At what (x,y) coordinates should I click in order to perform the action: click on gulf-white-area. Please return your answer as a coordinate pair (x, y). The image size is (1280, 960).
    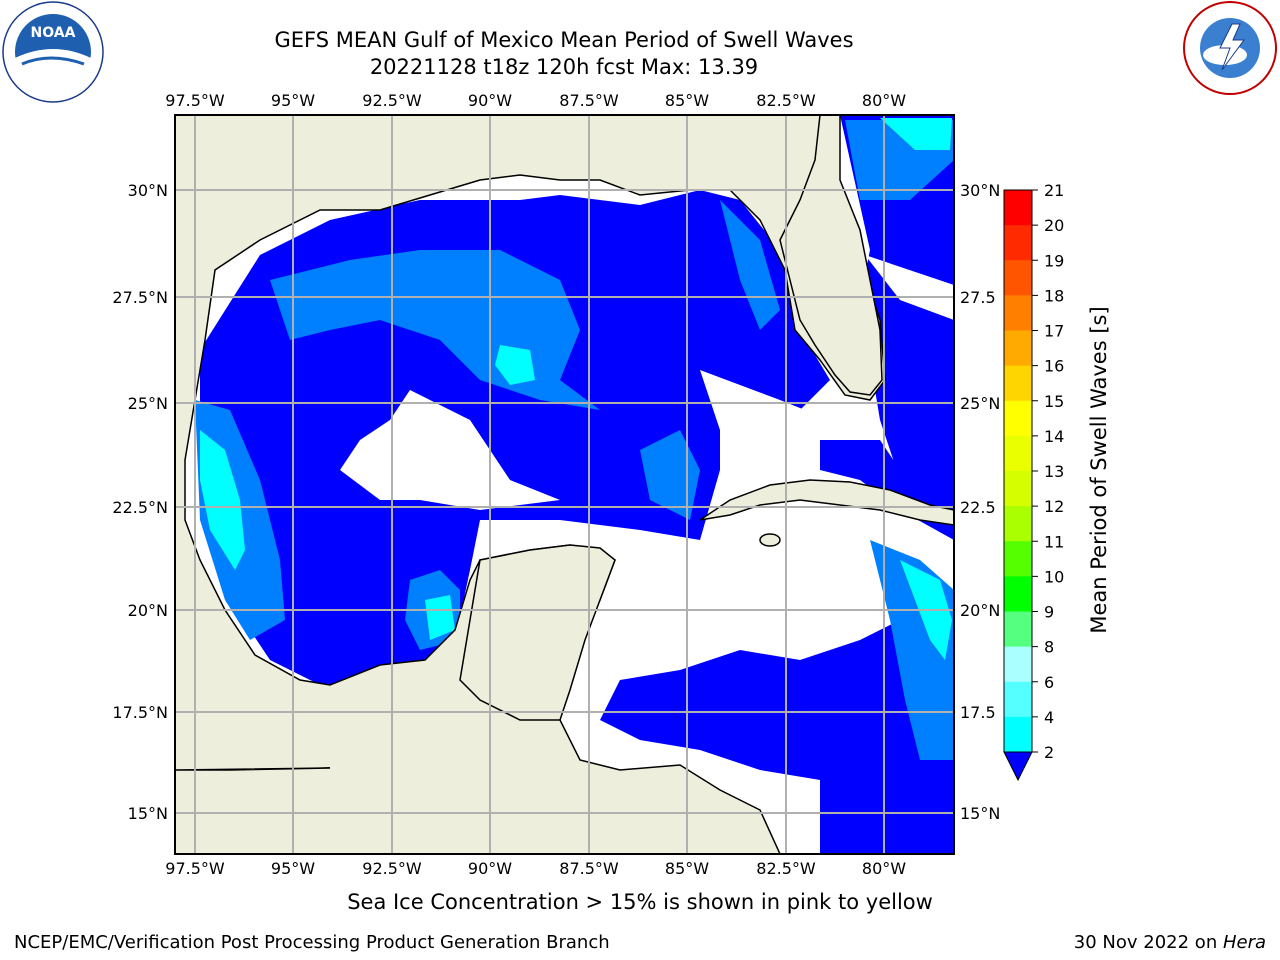
    Looking at the image, I should click on (450, 450).